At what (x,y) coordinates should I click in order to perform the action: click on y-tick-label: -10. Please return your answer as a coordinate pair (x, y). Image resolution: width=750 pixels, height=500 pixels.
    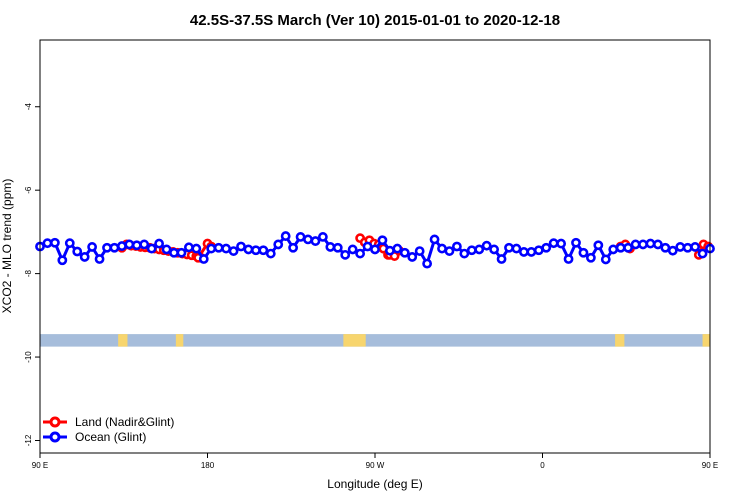
    Looking at the image, I should click on (28, 357).